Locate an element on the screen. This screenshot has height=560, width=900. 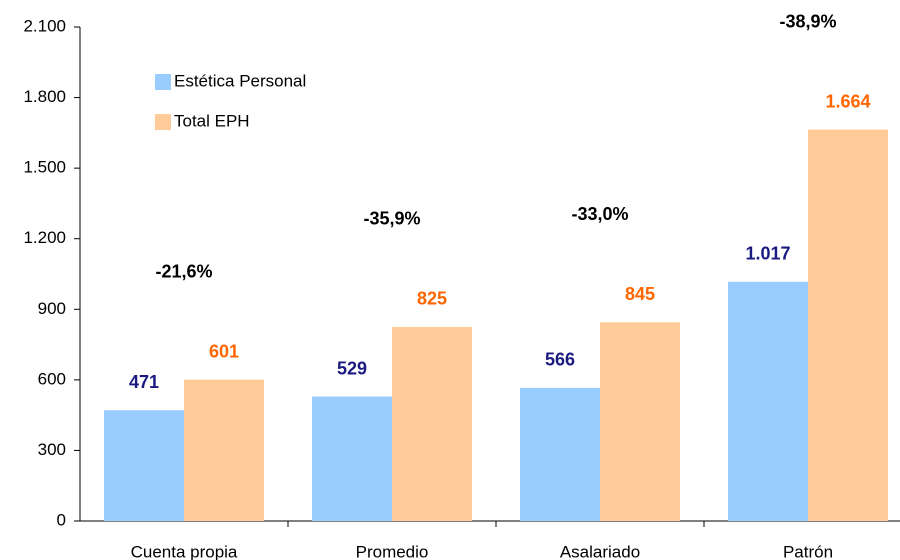
annotation: -33,0% is located at coordinates (599, 214).